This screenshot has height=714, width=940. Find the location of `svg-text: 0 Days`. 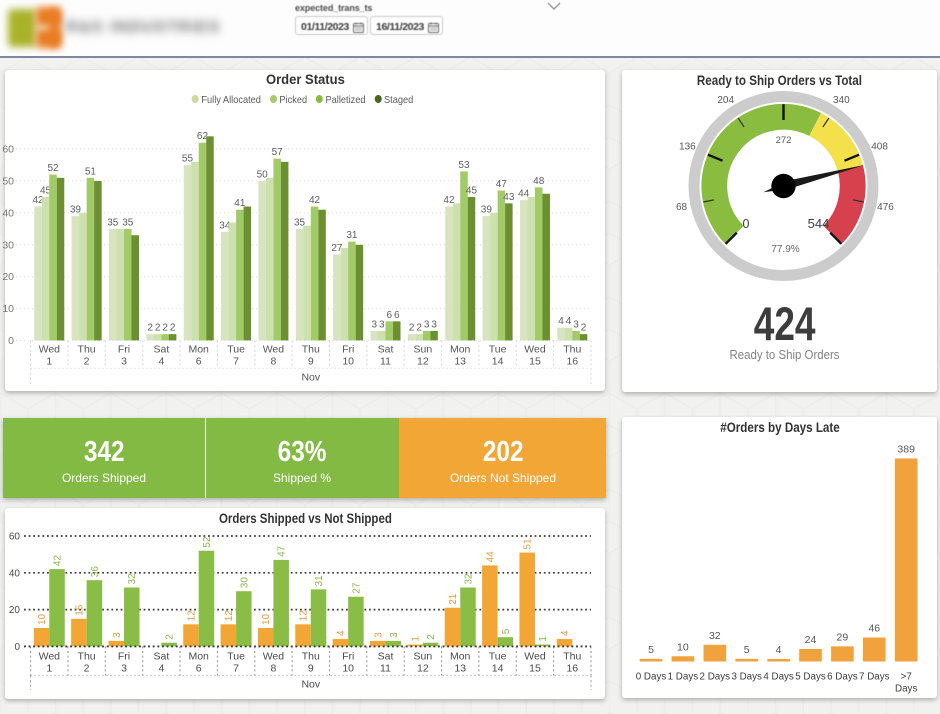

svg-text: 0 Days is located at coordinates (651, 677).